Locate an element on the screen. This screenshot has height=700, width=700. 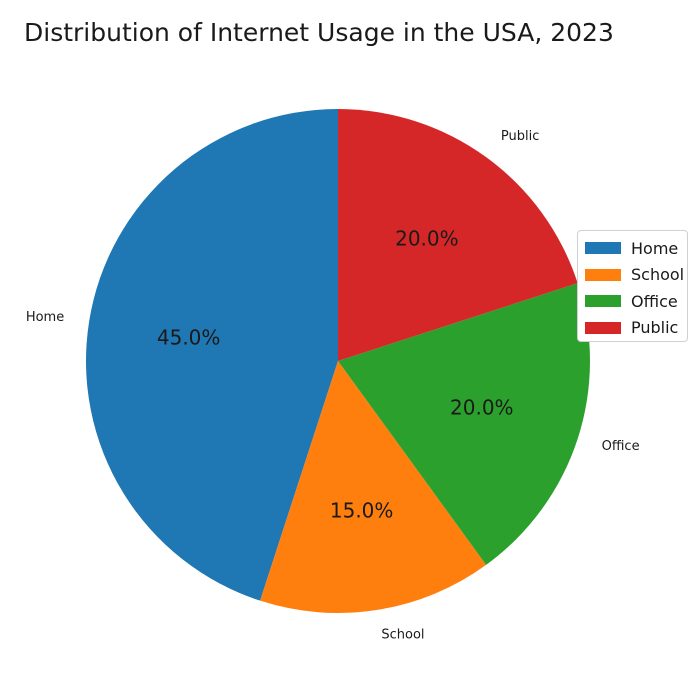
legend-label-public: Public is located at coordinates (655, 328).